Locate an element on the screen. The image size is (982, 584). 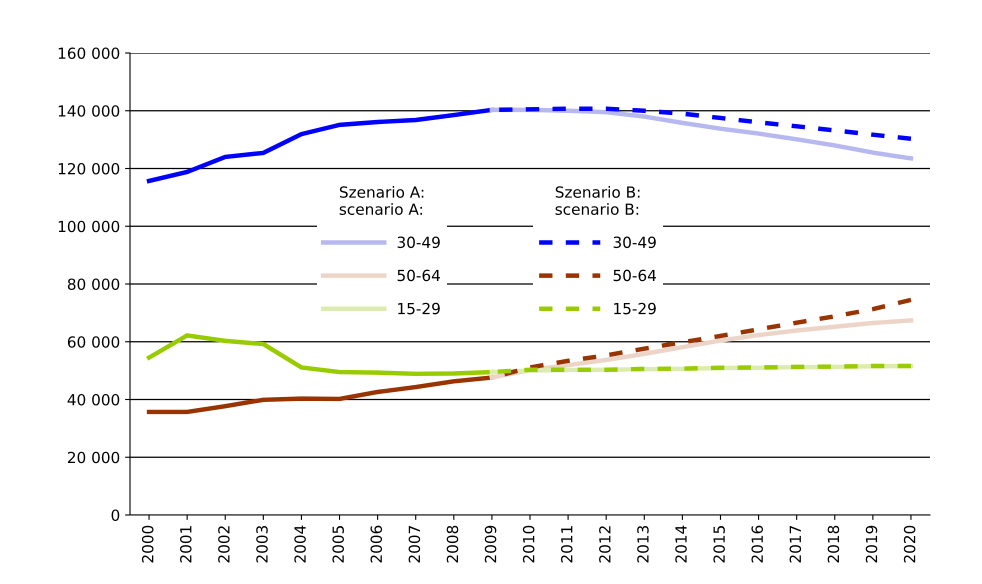
y-tick-label: 140 000 is located at coordinates (89, 111).